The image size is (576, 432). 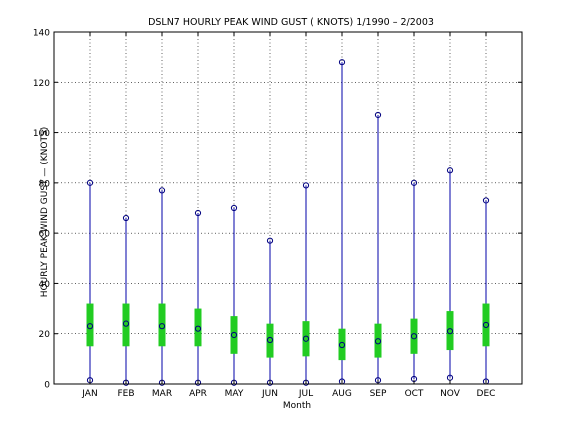 What do you see at coordinates (47, 386) in the screenshot?
I see `y-tick-label: 0` at bounding box center [47, 386].